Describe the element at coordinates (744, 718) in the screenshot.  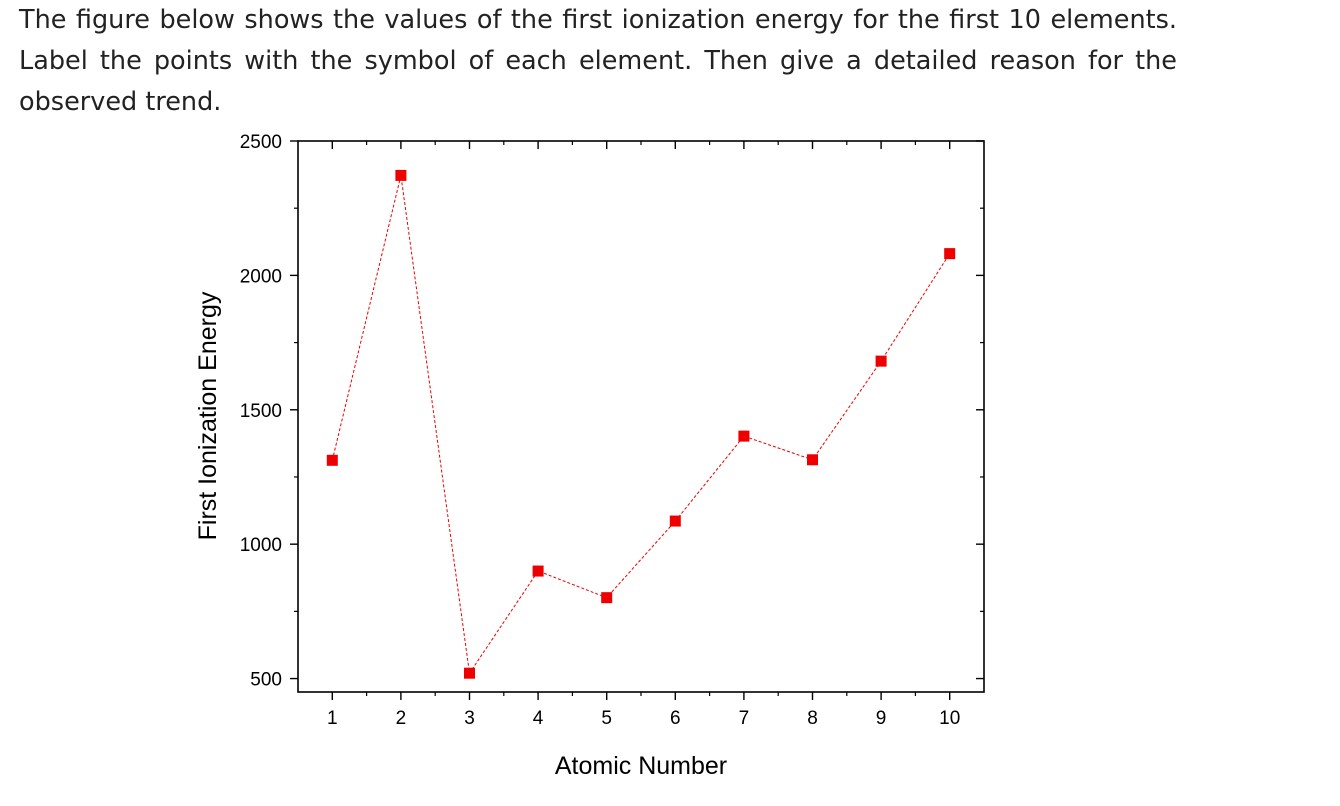
I see `x-tick-label: 7` at that location.